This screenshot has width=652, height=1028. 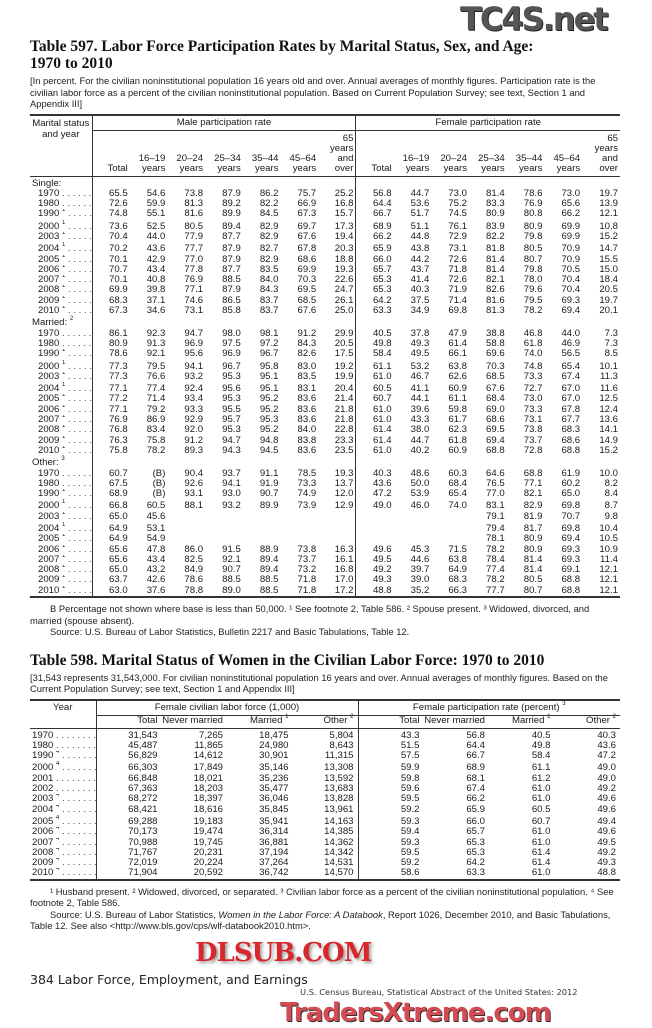 I want to click on table-cell: 49.3, so click(x=606, y=863).